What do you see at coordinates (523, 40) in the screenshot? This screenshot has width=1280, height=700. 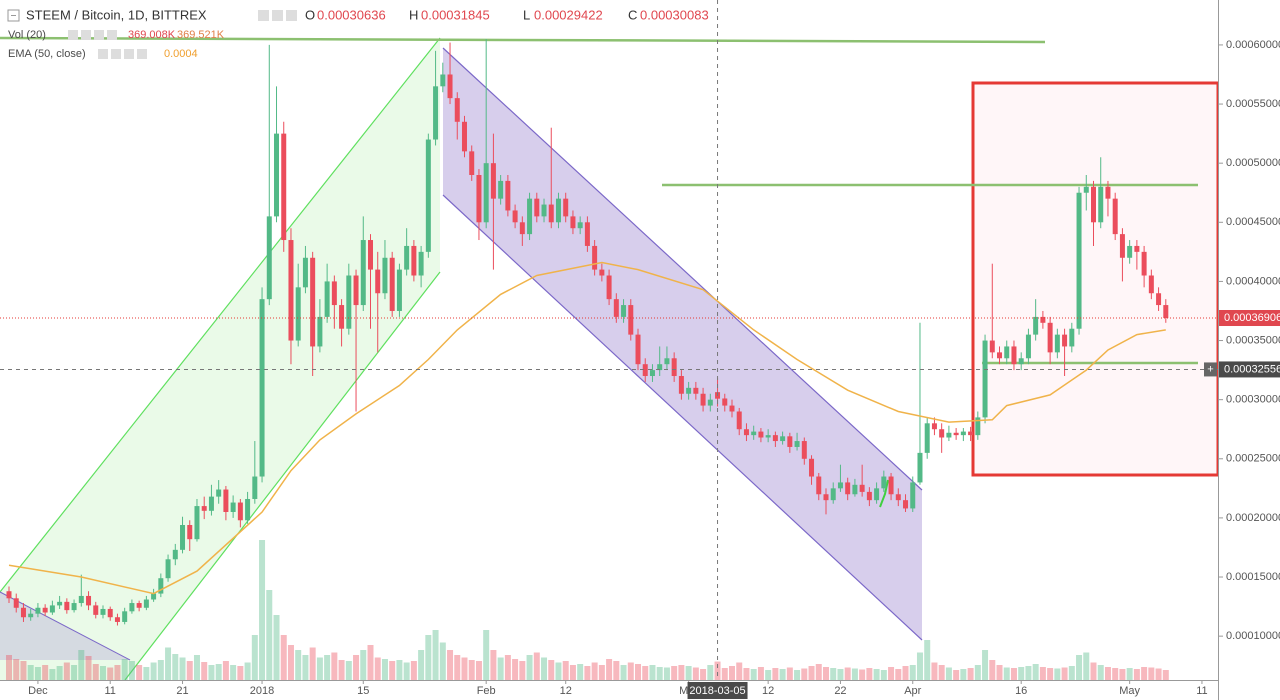 I see `horizontal-level` at bounding box center [523, 40].